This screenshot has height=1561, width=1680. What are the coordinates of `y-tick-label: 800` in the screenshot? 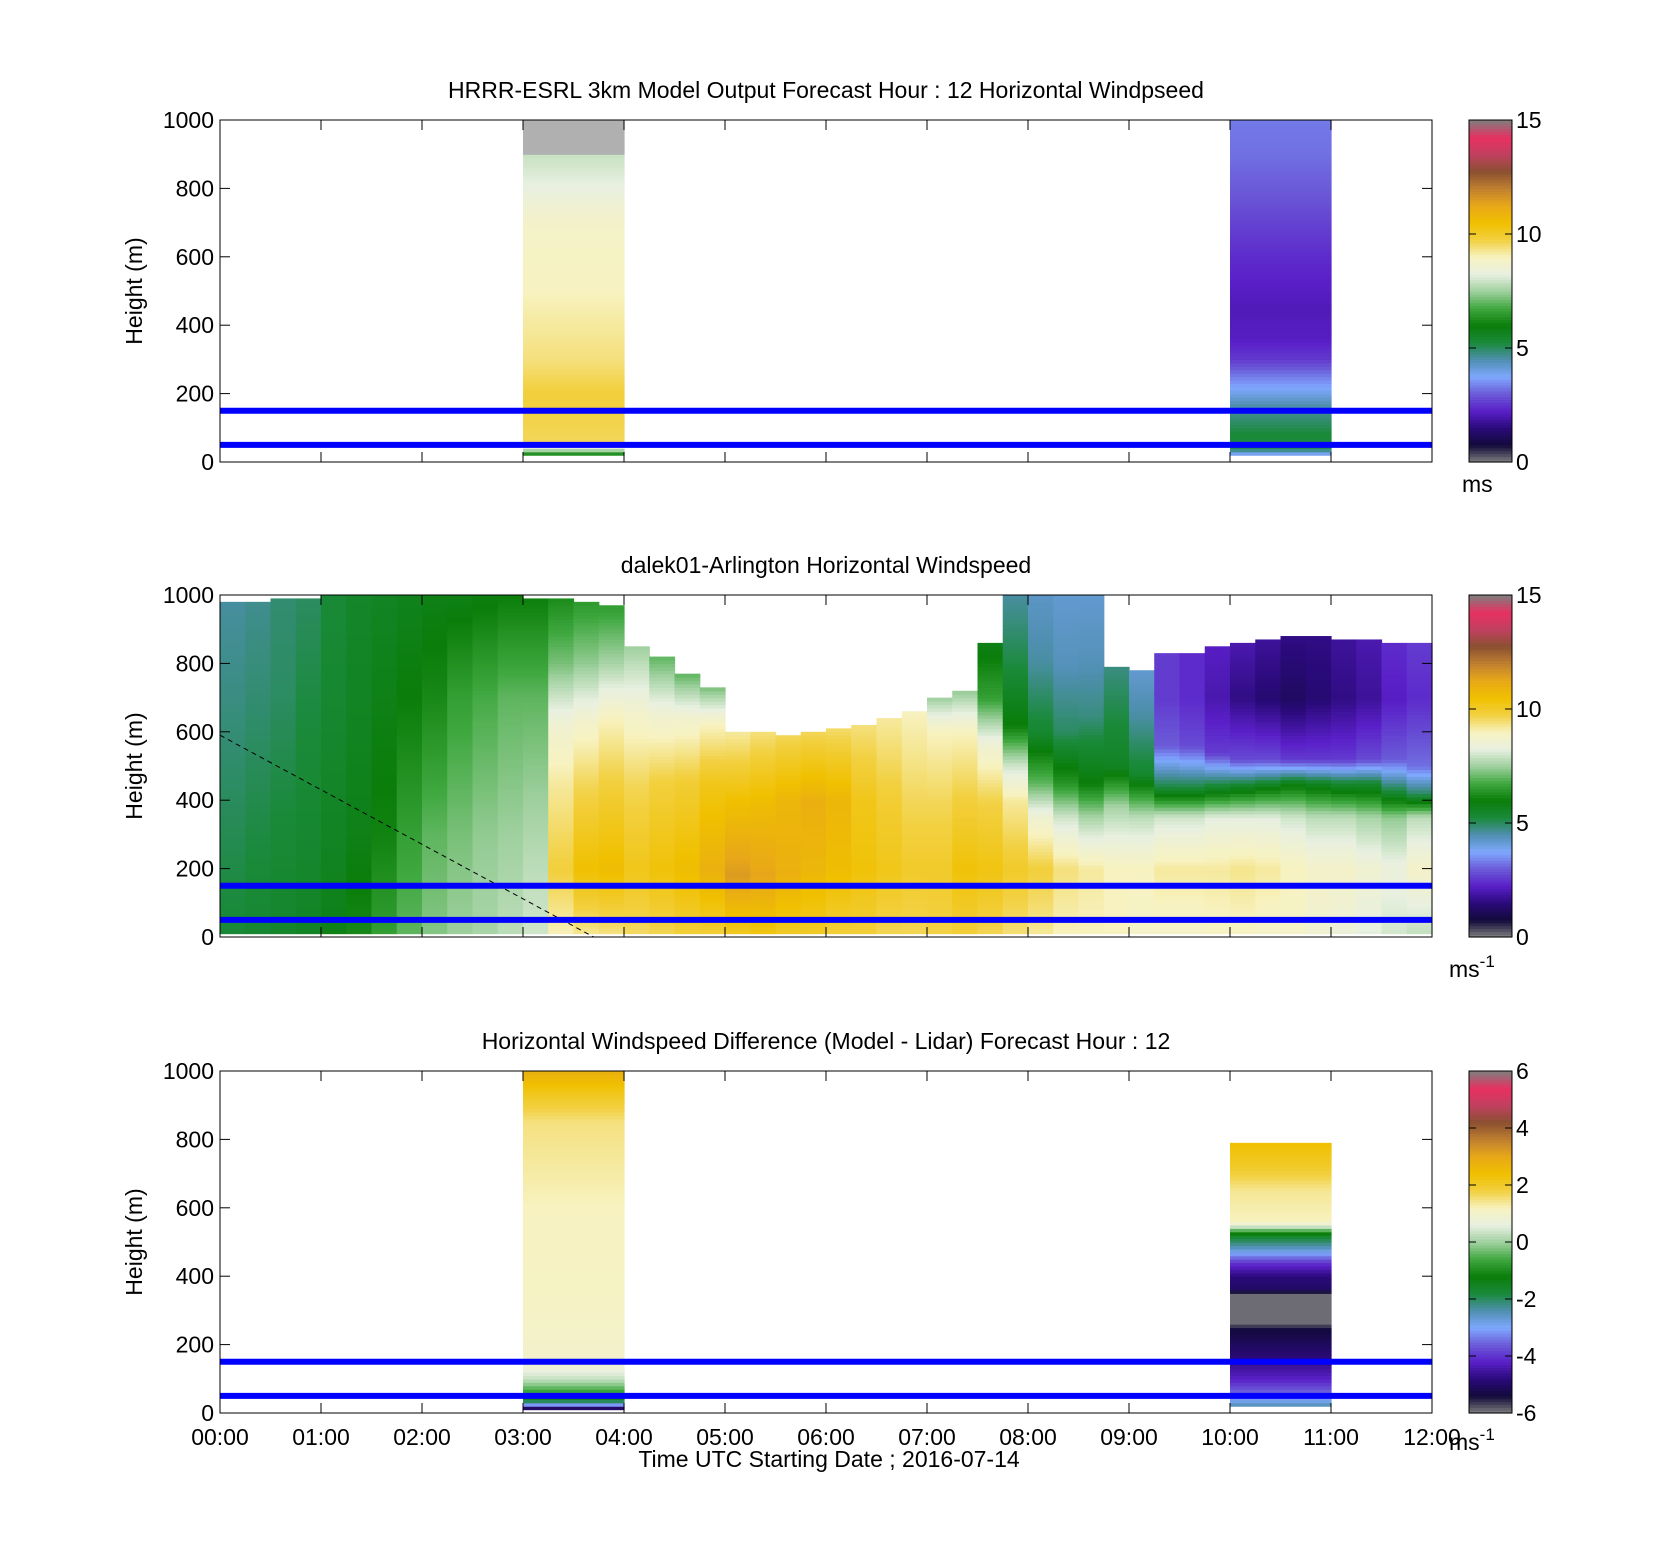 It's located at (195, 1139).